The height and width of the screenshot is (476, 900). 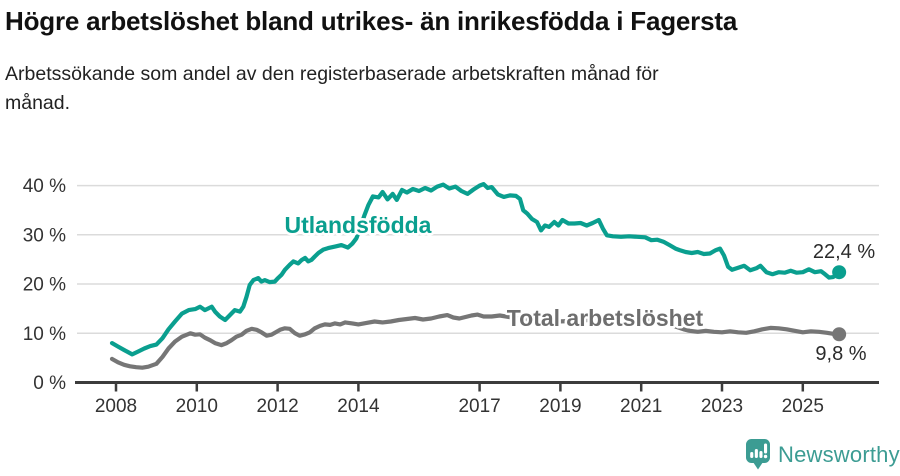 What do you see at coordinates (277, 406) in the screenshot?
I see `x-tick-label-2012: 2012` at bounding box center [277, 406].